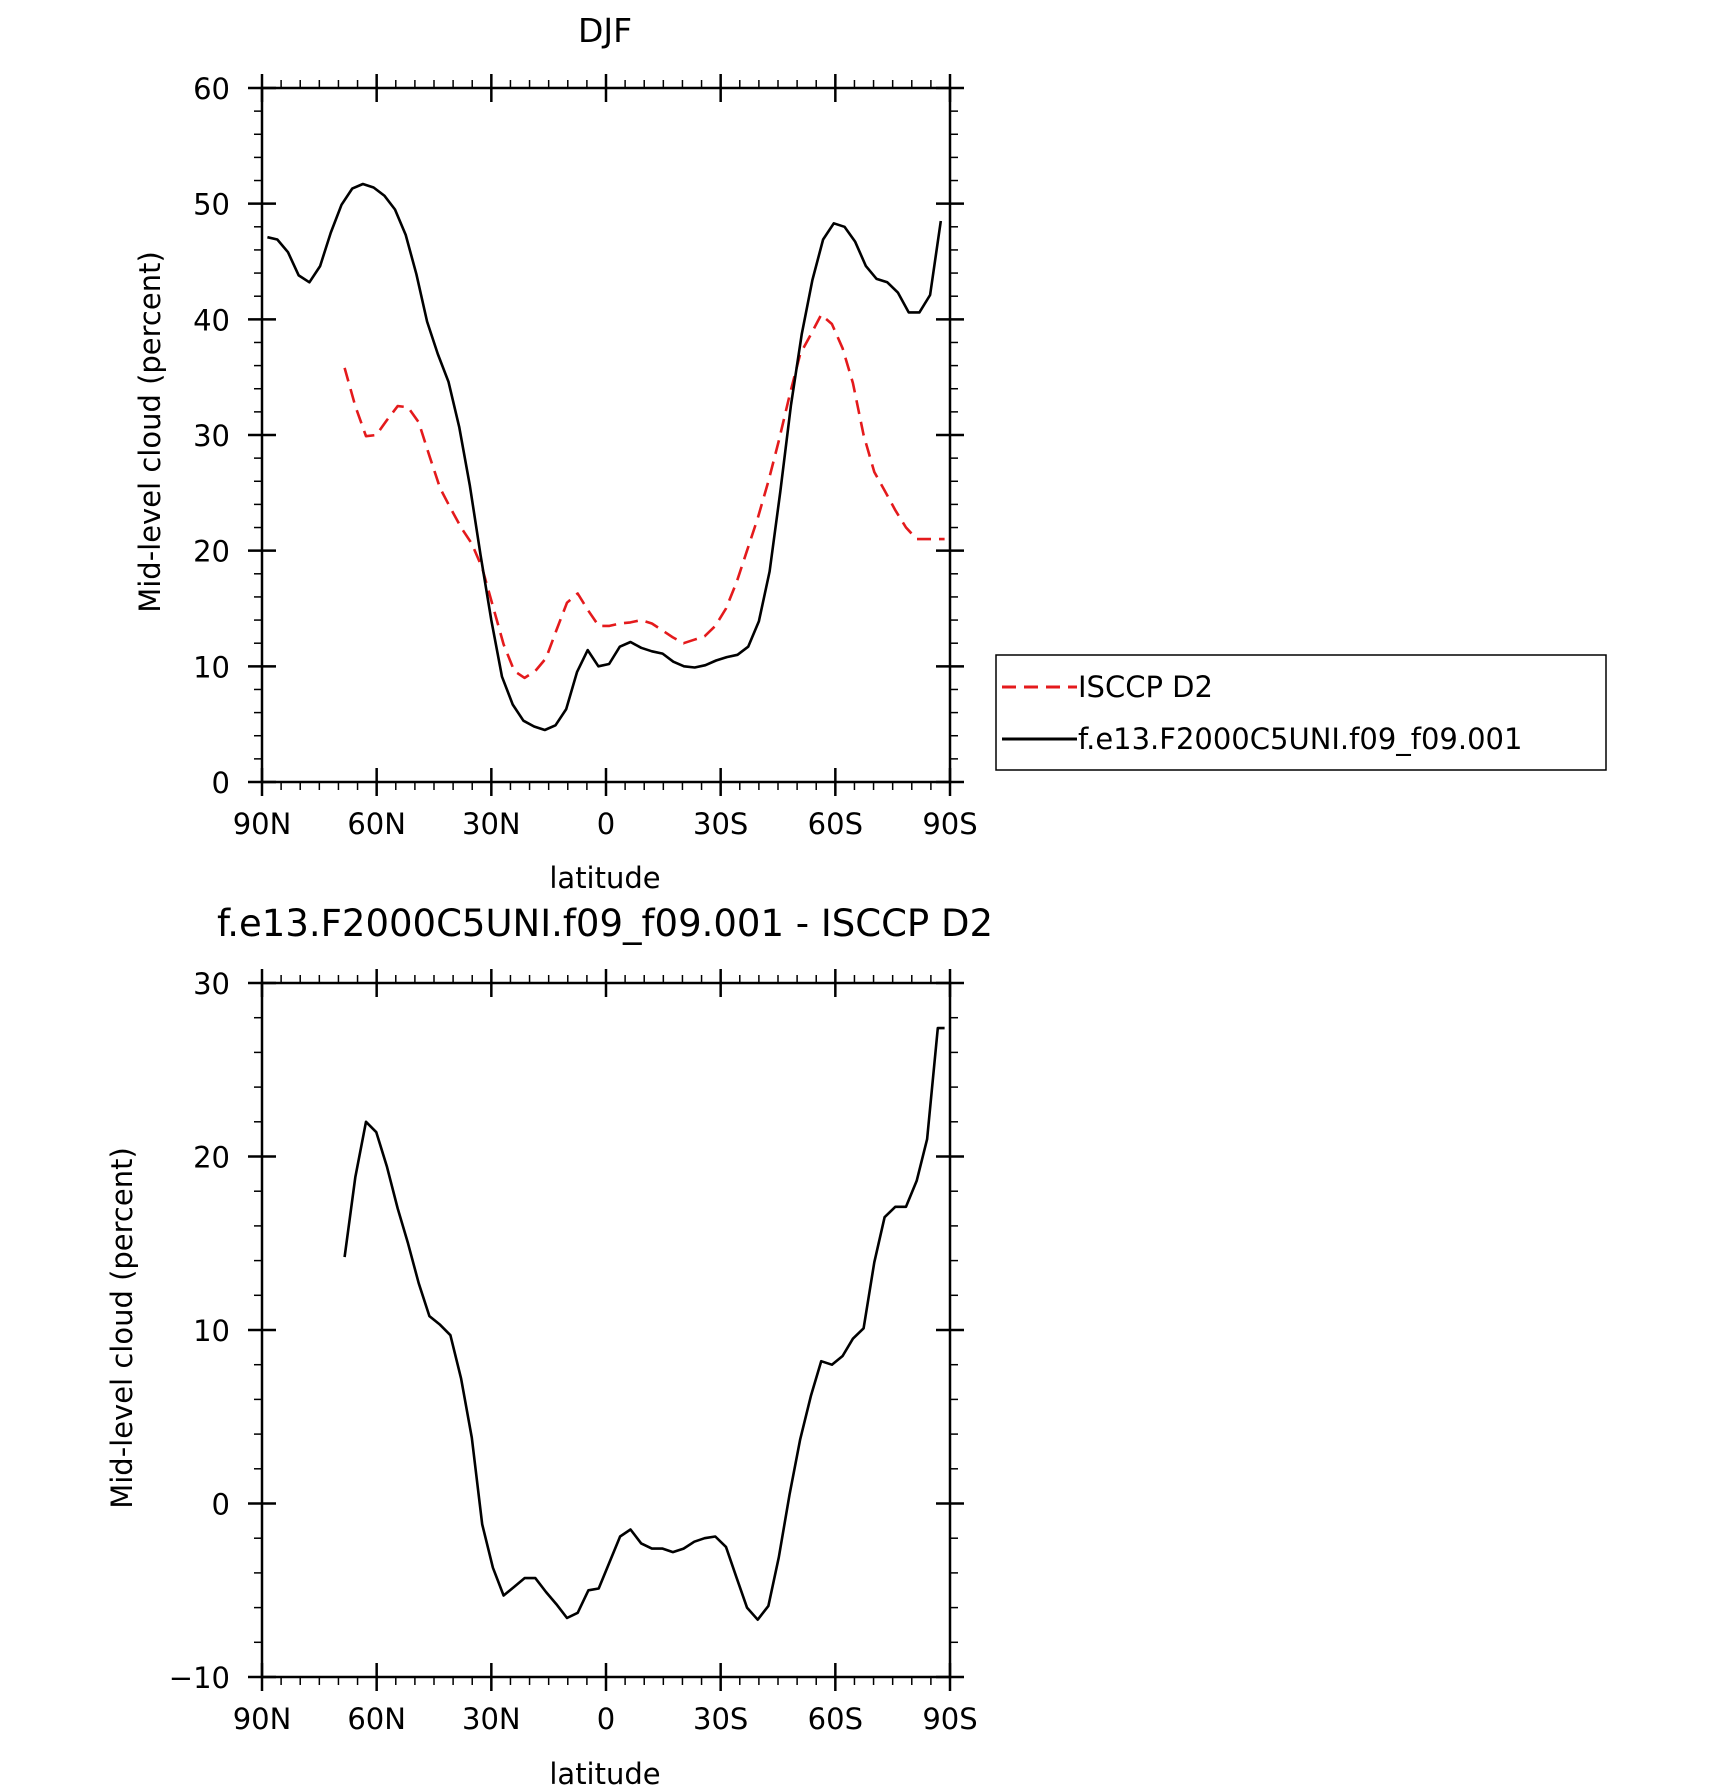 This screenshot has height=1789, width=1710. Describe the element at coordinates (150, 432) in the screenshot. I see `top-y-axis-label: Mid-level cloud (percent)` at that location.